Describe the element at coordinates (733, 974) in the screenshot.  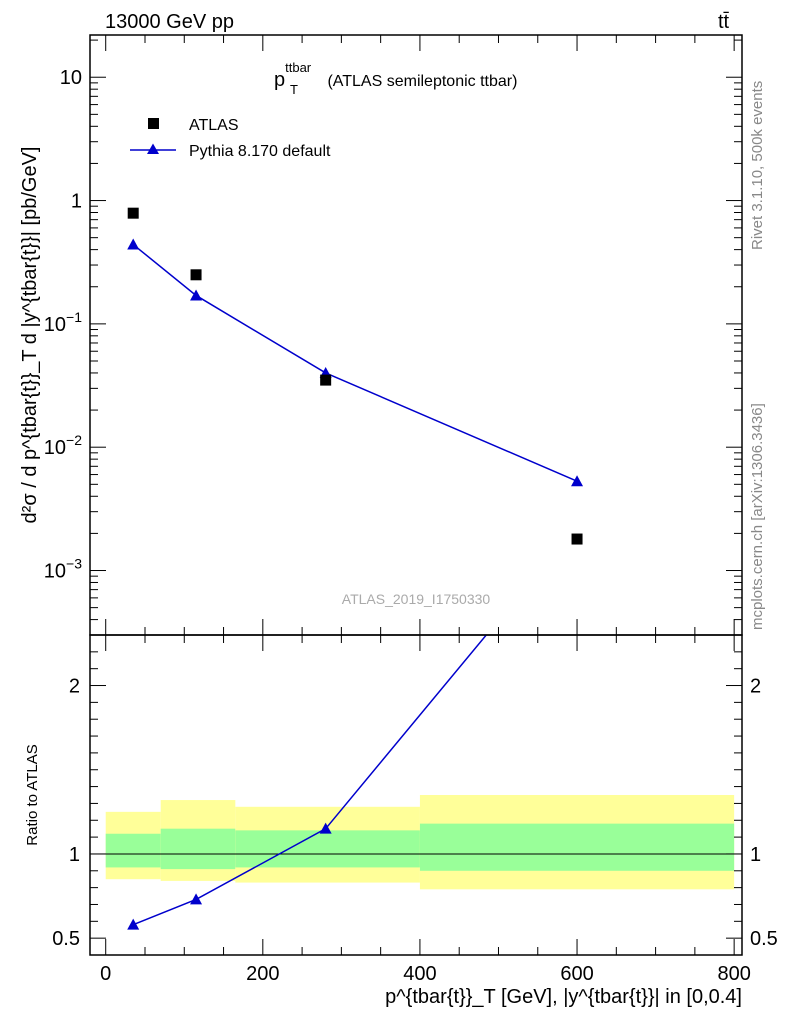
I see `x-tick-label: 800` at that location.